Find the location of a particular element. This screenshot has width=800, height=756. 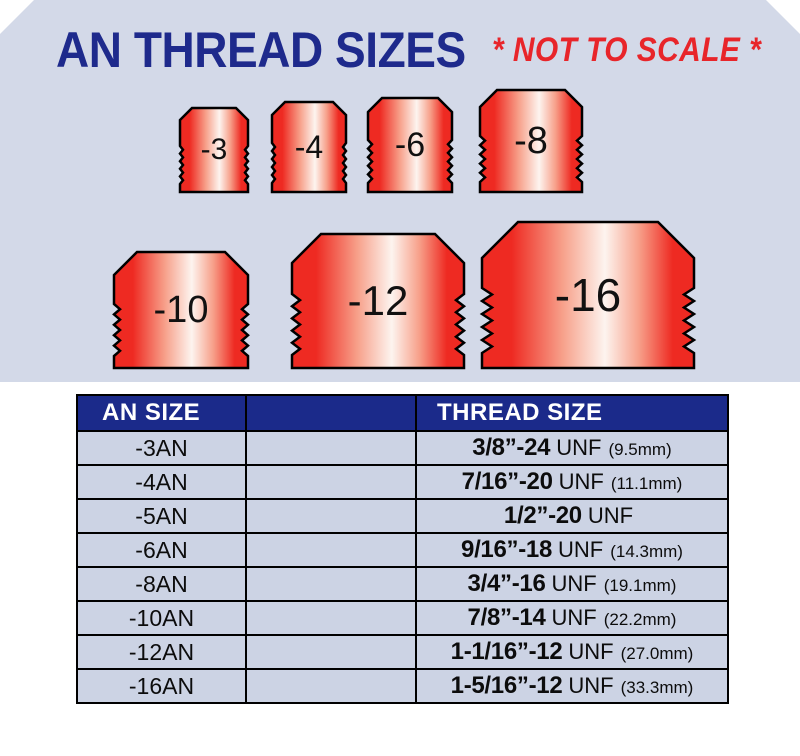

thread-fraction: 7/16”-20 is located at coordinates (507, 481).